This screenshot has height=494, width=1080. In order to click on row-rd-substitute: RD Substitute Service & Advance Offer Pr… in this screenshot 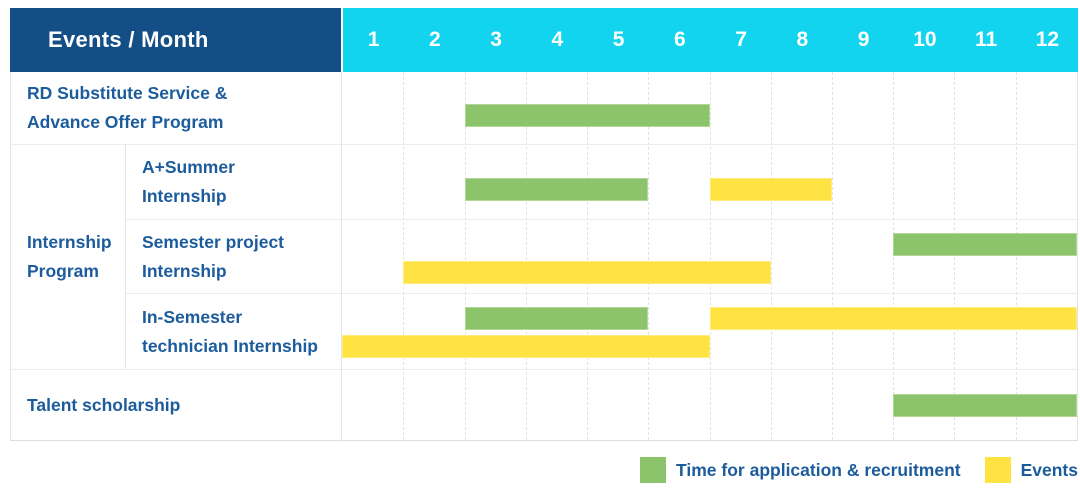, I will do `click(544, 108)`.